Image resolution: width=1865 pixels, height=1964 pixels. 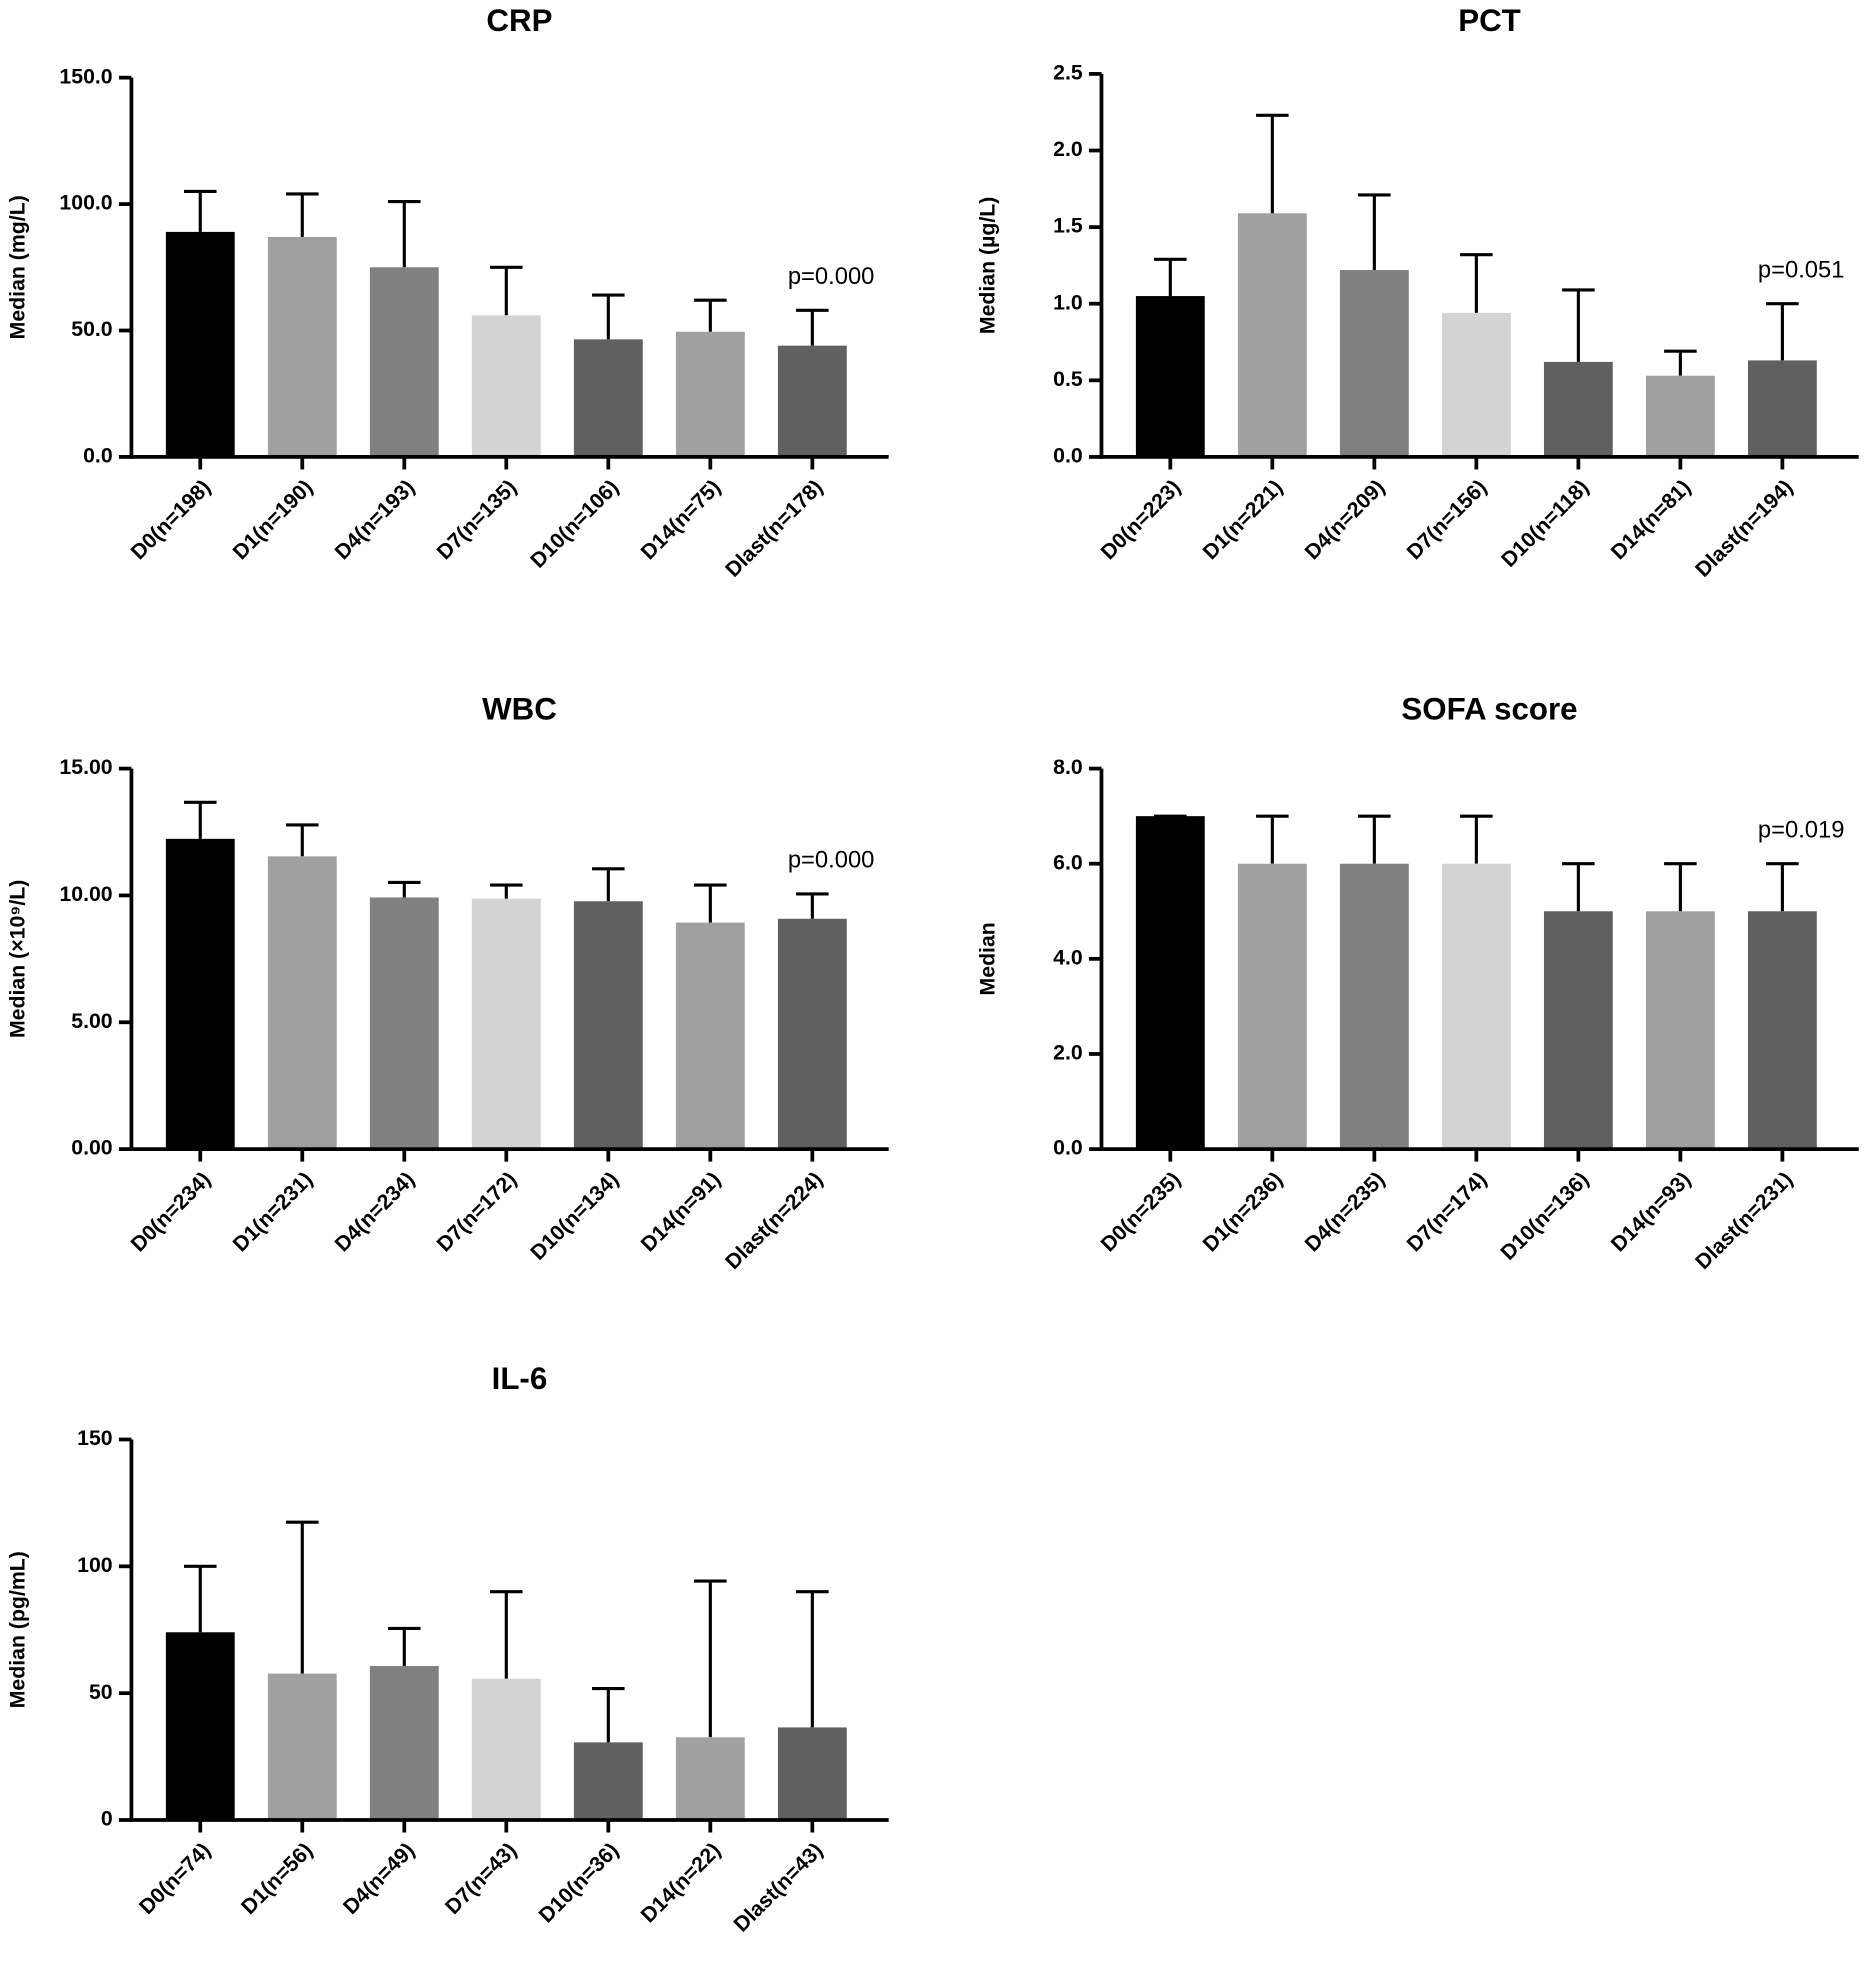 I want to click on x-tick-label: D1(n=231), so click(x=272, y=1211).